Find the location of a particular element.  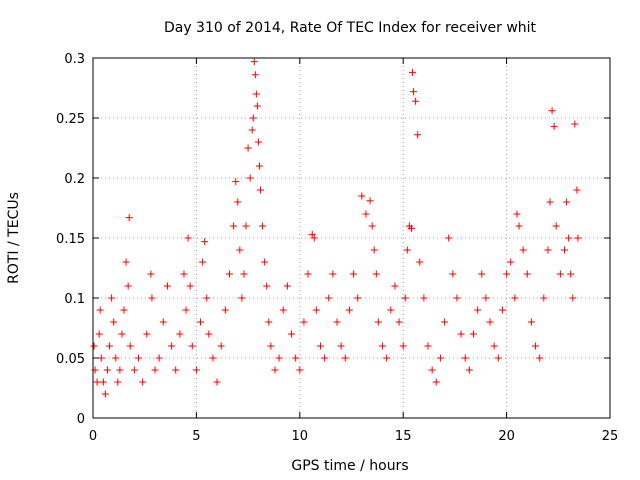

x-tick-label: 5 is located at coordinates (196, 436).